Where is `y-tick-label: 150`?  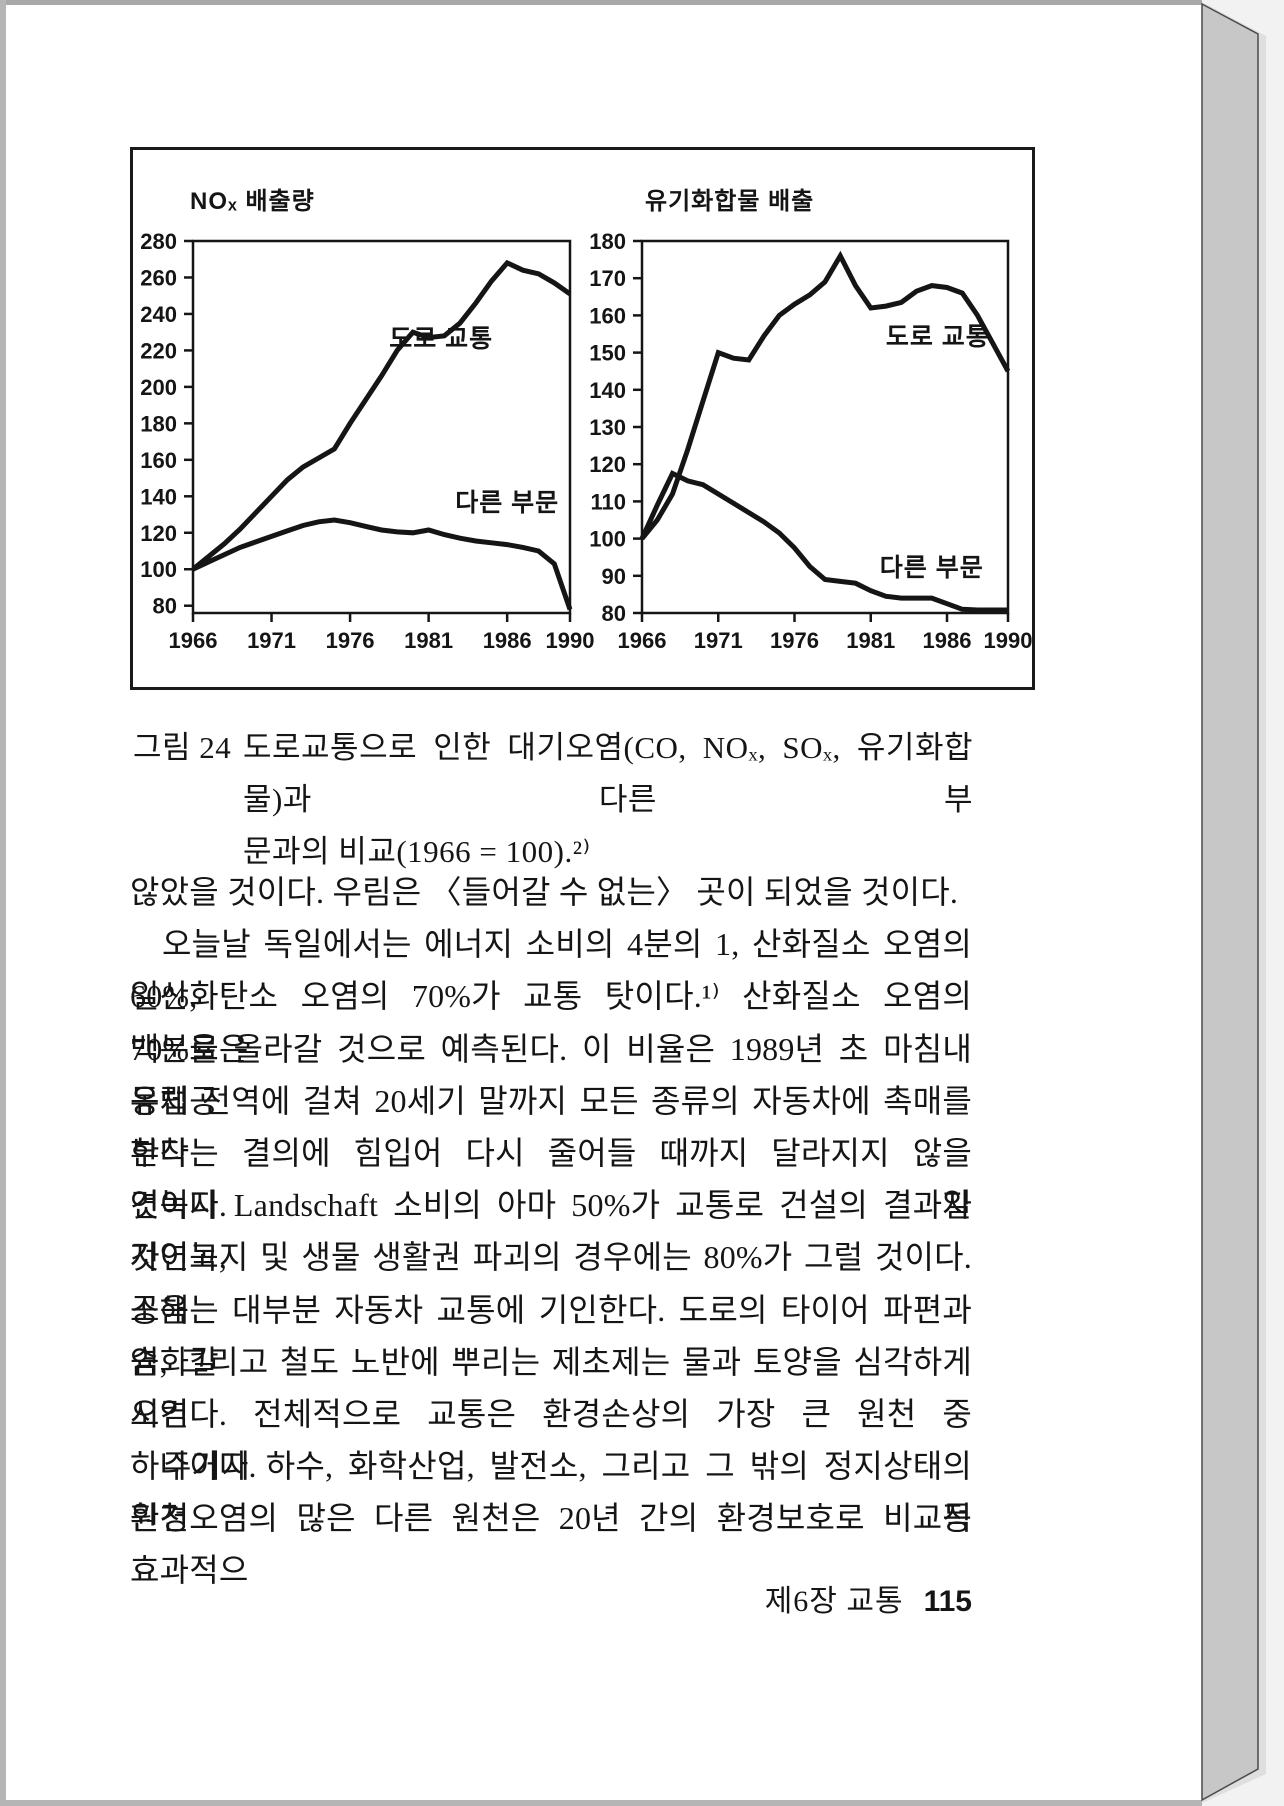
y-tick-label: 150 is located at coordinates (607, 353).